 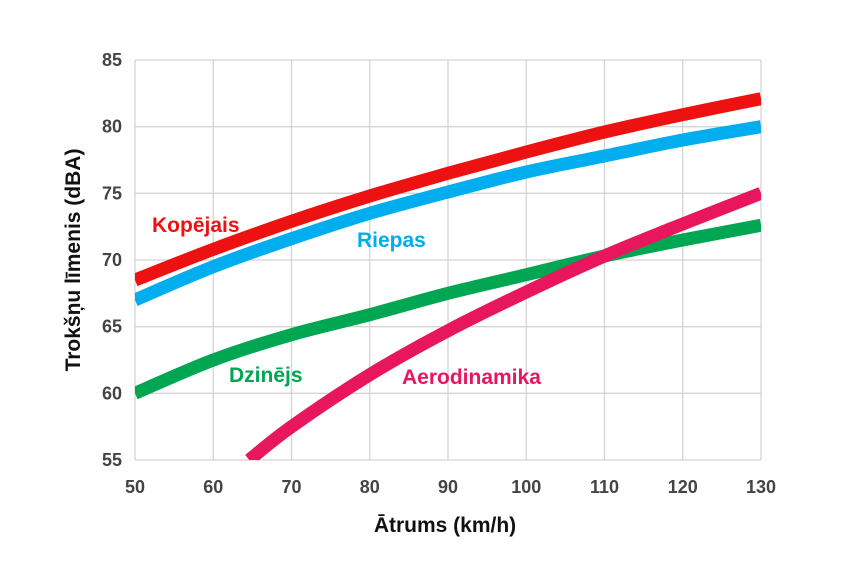 What do you see at coordinates (266, 375) in the screenshot?
I see `label-dzinejs: Dzinējs` at bounding box center [266, 375].